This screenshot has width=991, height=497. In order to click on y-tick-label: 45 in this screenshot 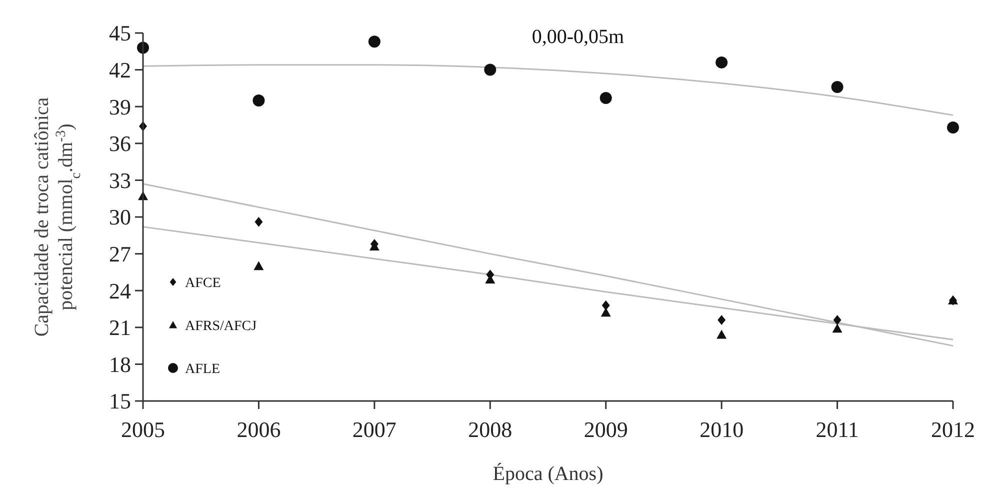, I will do `click(120, 33)`.